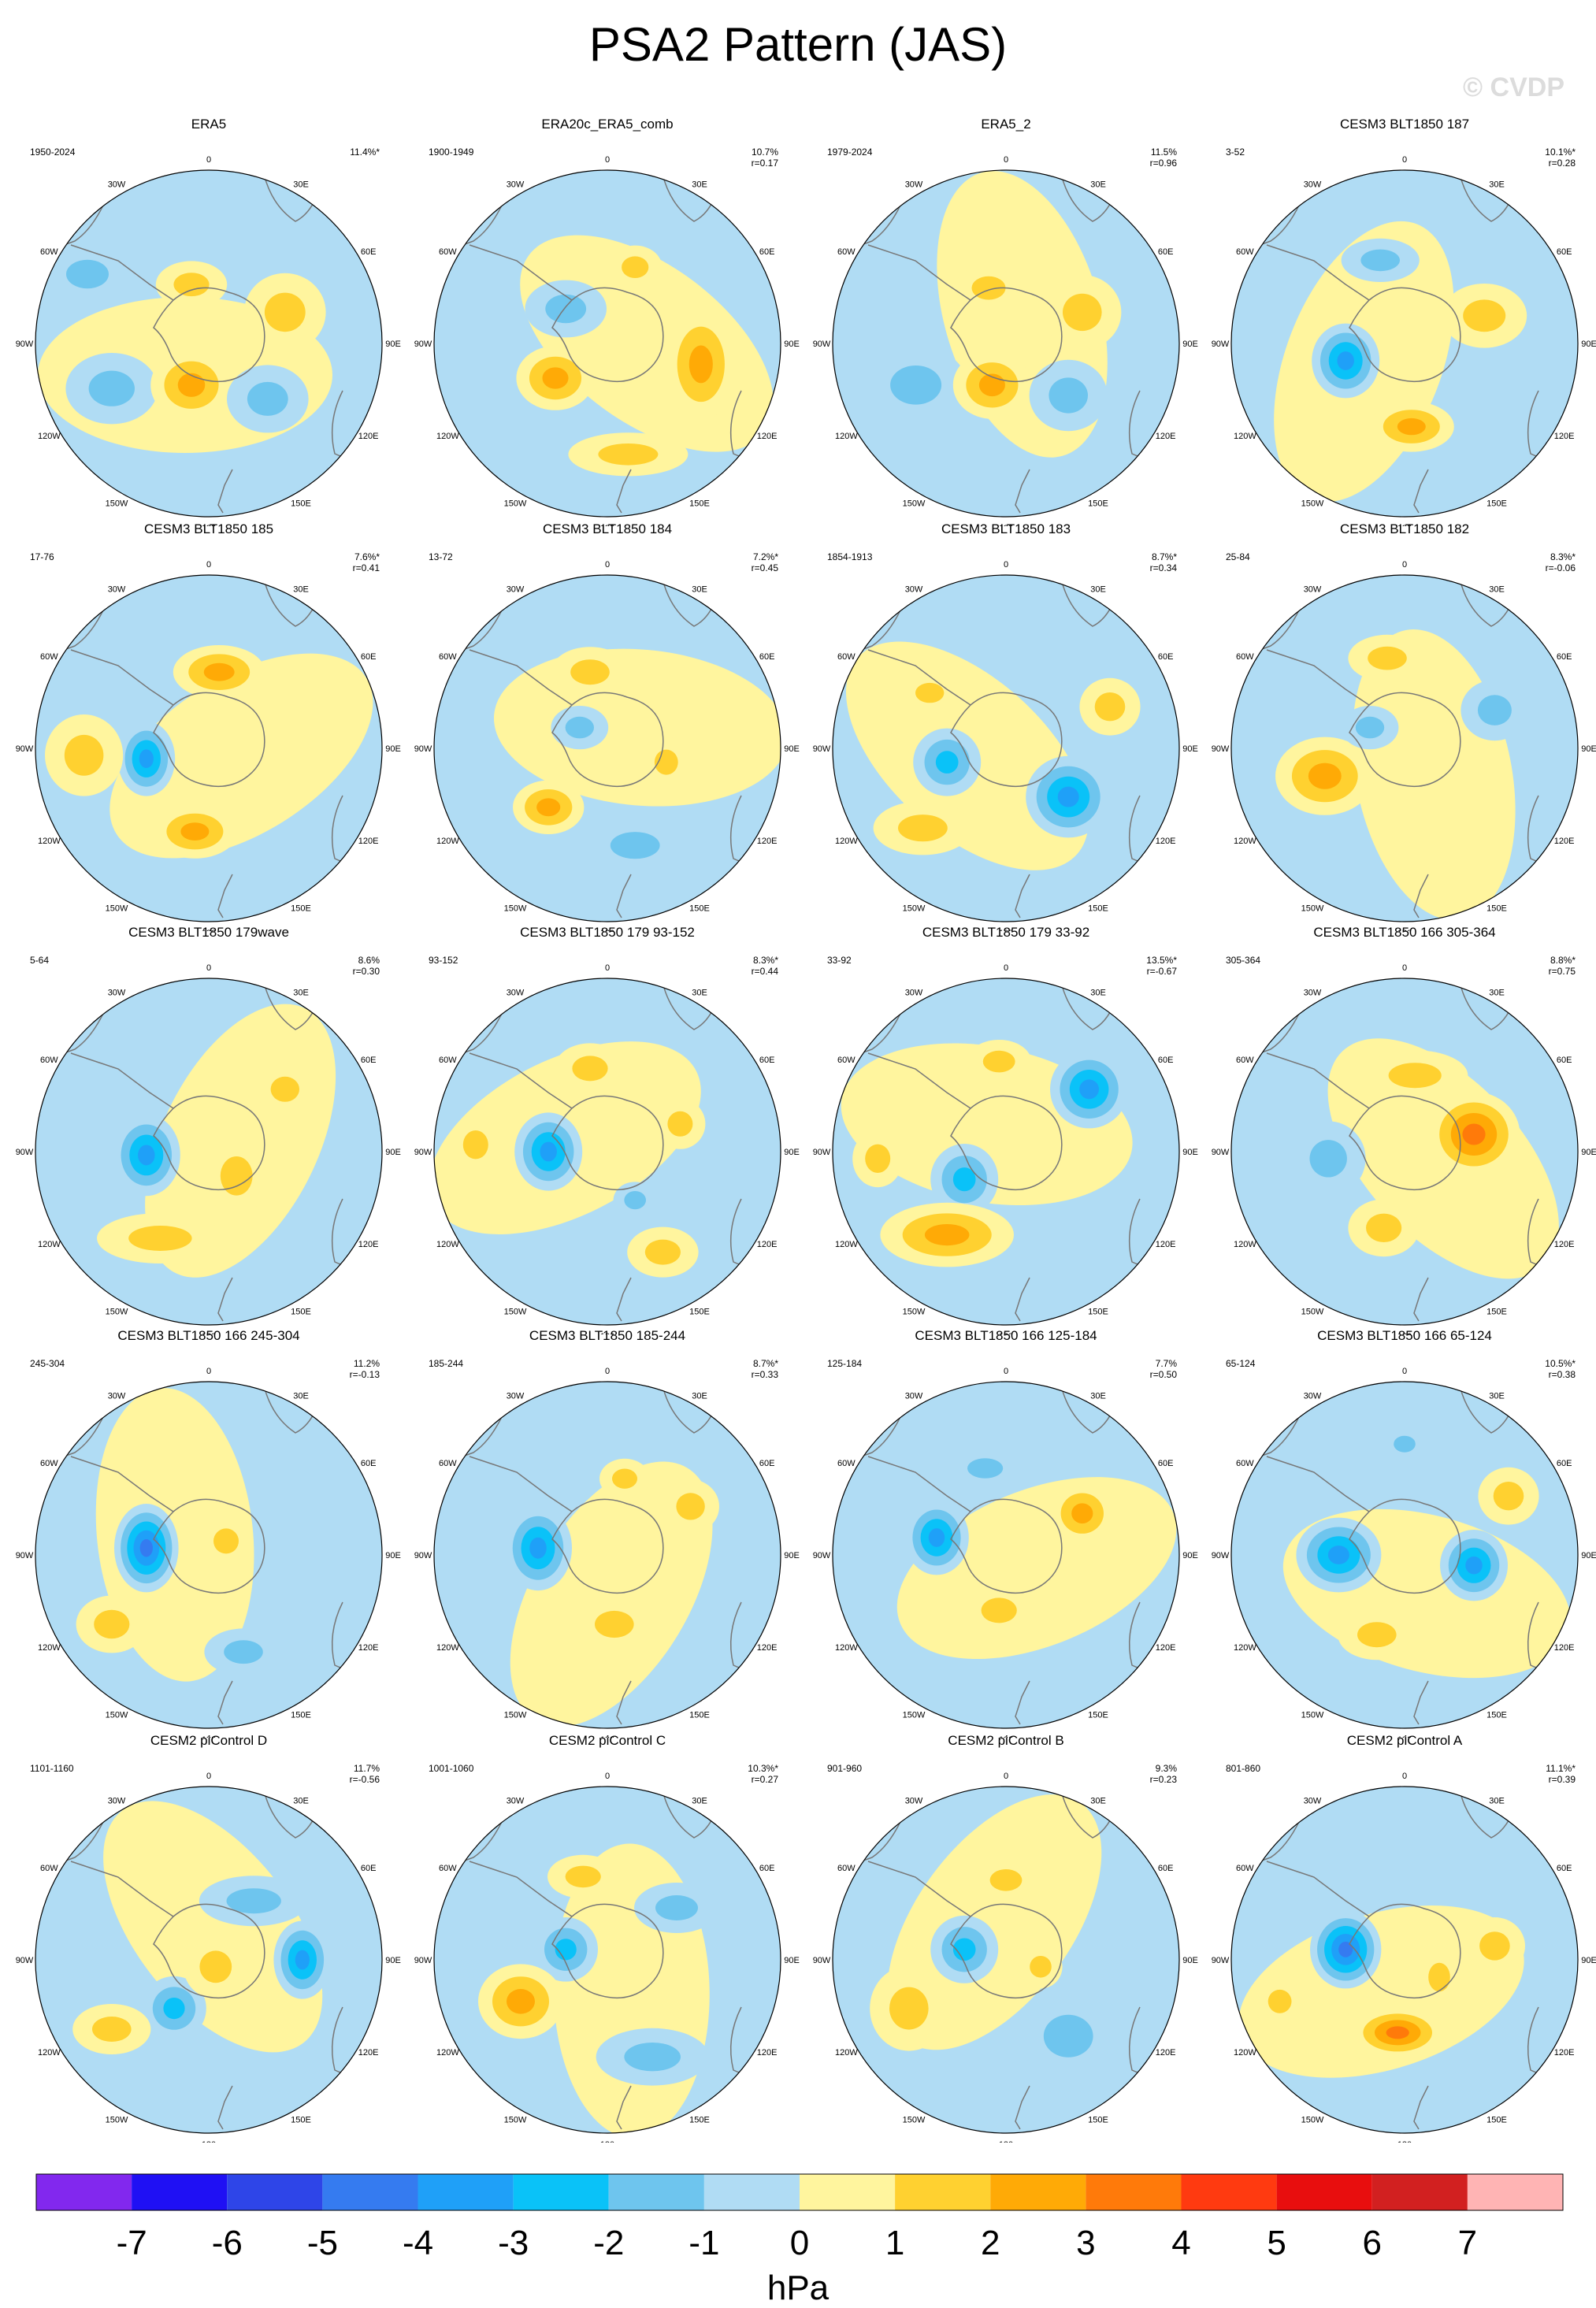 This screenshot has width=1596, height=2308. I want to click on colorbar-units: hPa, so click(798, 2288).